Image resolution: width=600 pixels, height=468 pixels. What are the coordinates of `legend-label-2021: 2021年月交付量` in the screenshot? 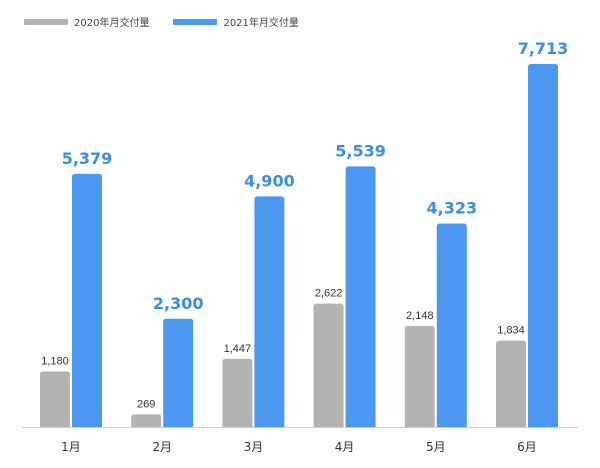 It's located at (261, 23).